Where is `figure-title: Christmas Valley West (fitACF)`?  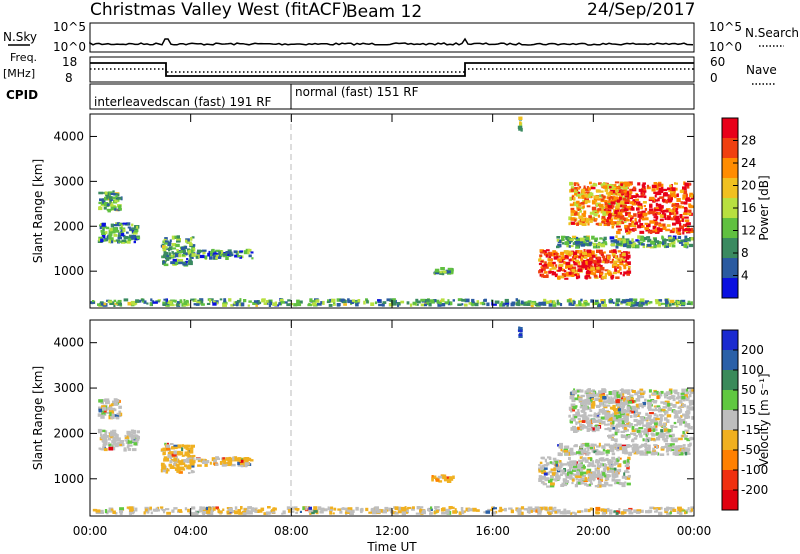
figure-title: Christmas Valley West (fitACF) is located at coordinates (219, 10).